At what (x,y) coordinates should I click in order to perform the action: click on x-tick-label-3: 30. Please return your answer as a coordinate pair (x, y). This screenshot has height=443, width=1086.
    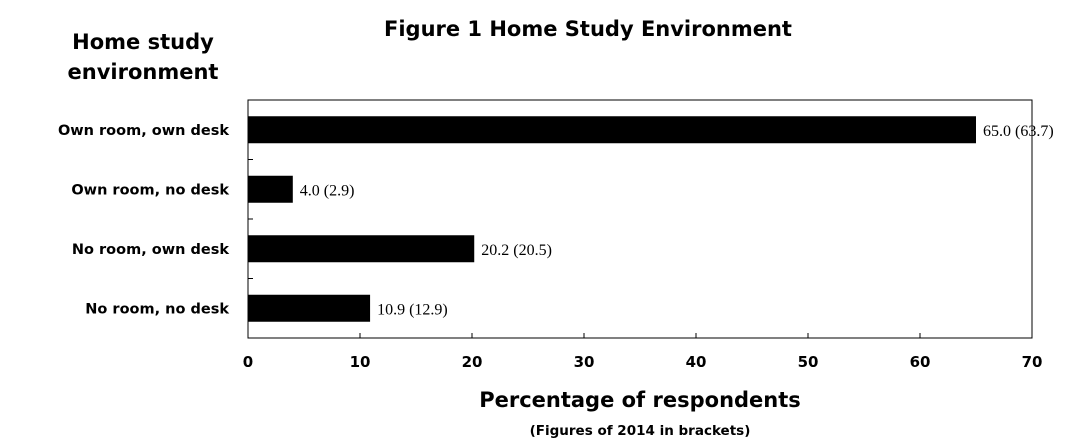
    Looking at the image, I should click on (584, 362).